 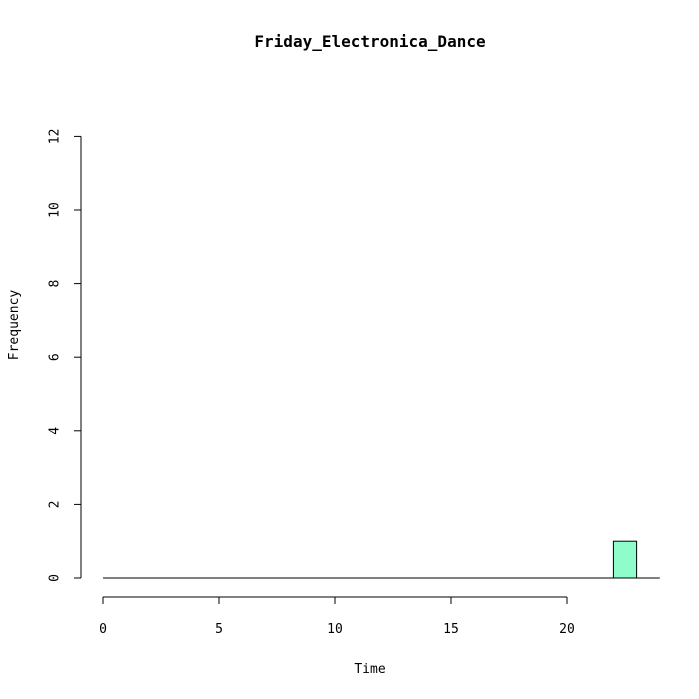 I want to click on x-axis-ticks: 0 5 10 15 20, so click(x=337, y=617).